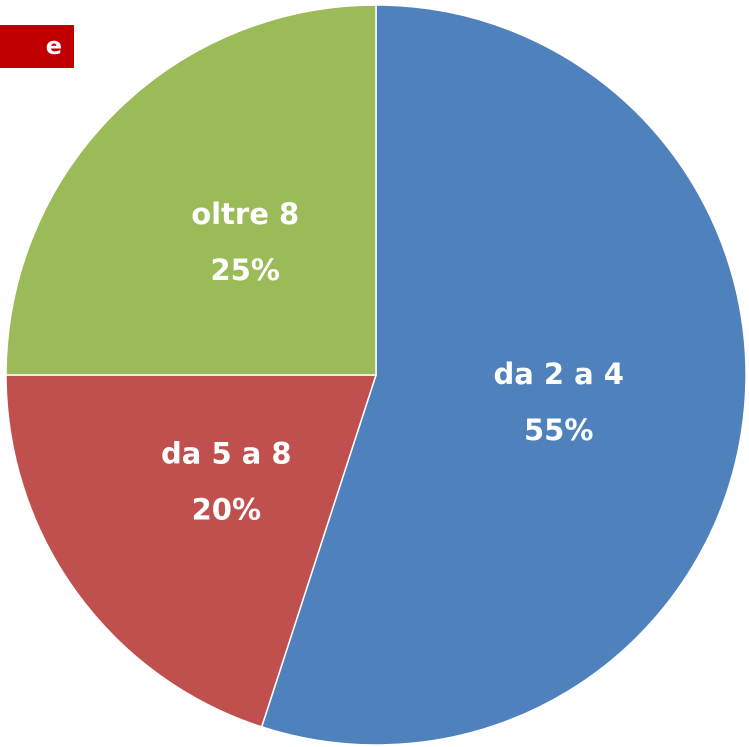 The image size is (749, 747). Describe the element at coordinates (37, 46) in the screenshot. I see `badge` at that location.